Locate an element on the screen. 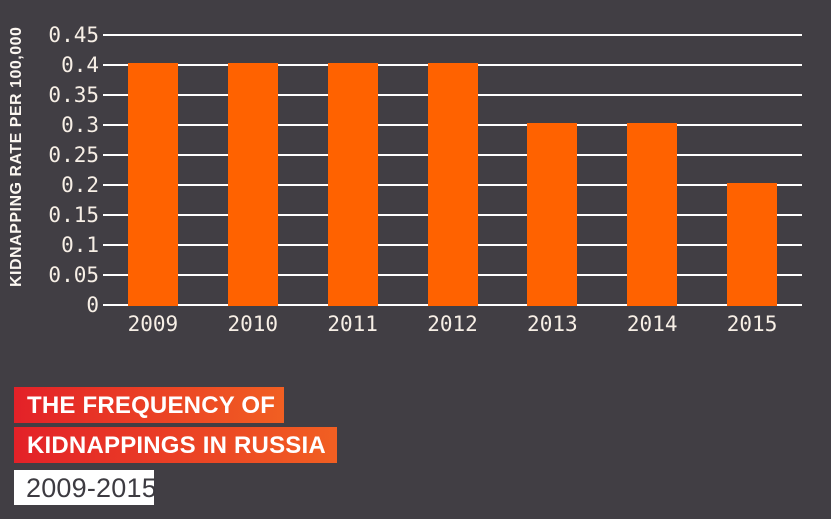 Image resolution: width=831 pixels, height=519 pixels. y-tick-label: 0.45 is located at coordinates (73, 35).